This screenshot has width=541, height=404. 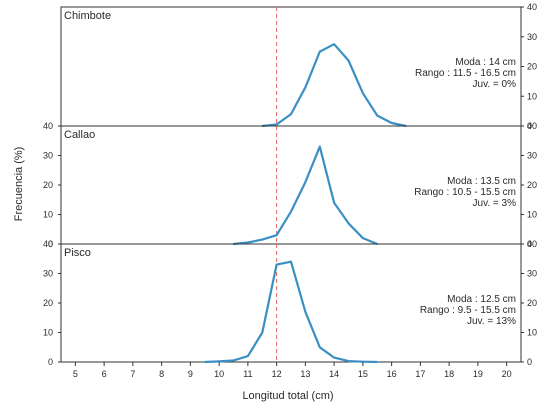 What do you see at coordinates (190, 374) in the screenshot?
I see `x-tick-label: 9` at bounding box center [190, 374].